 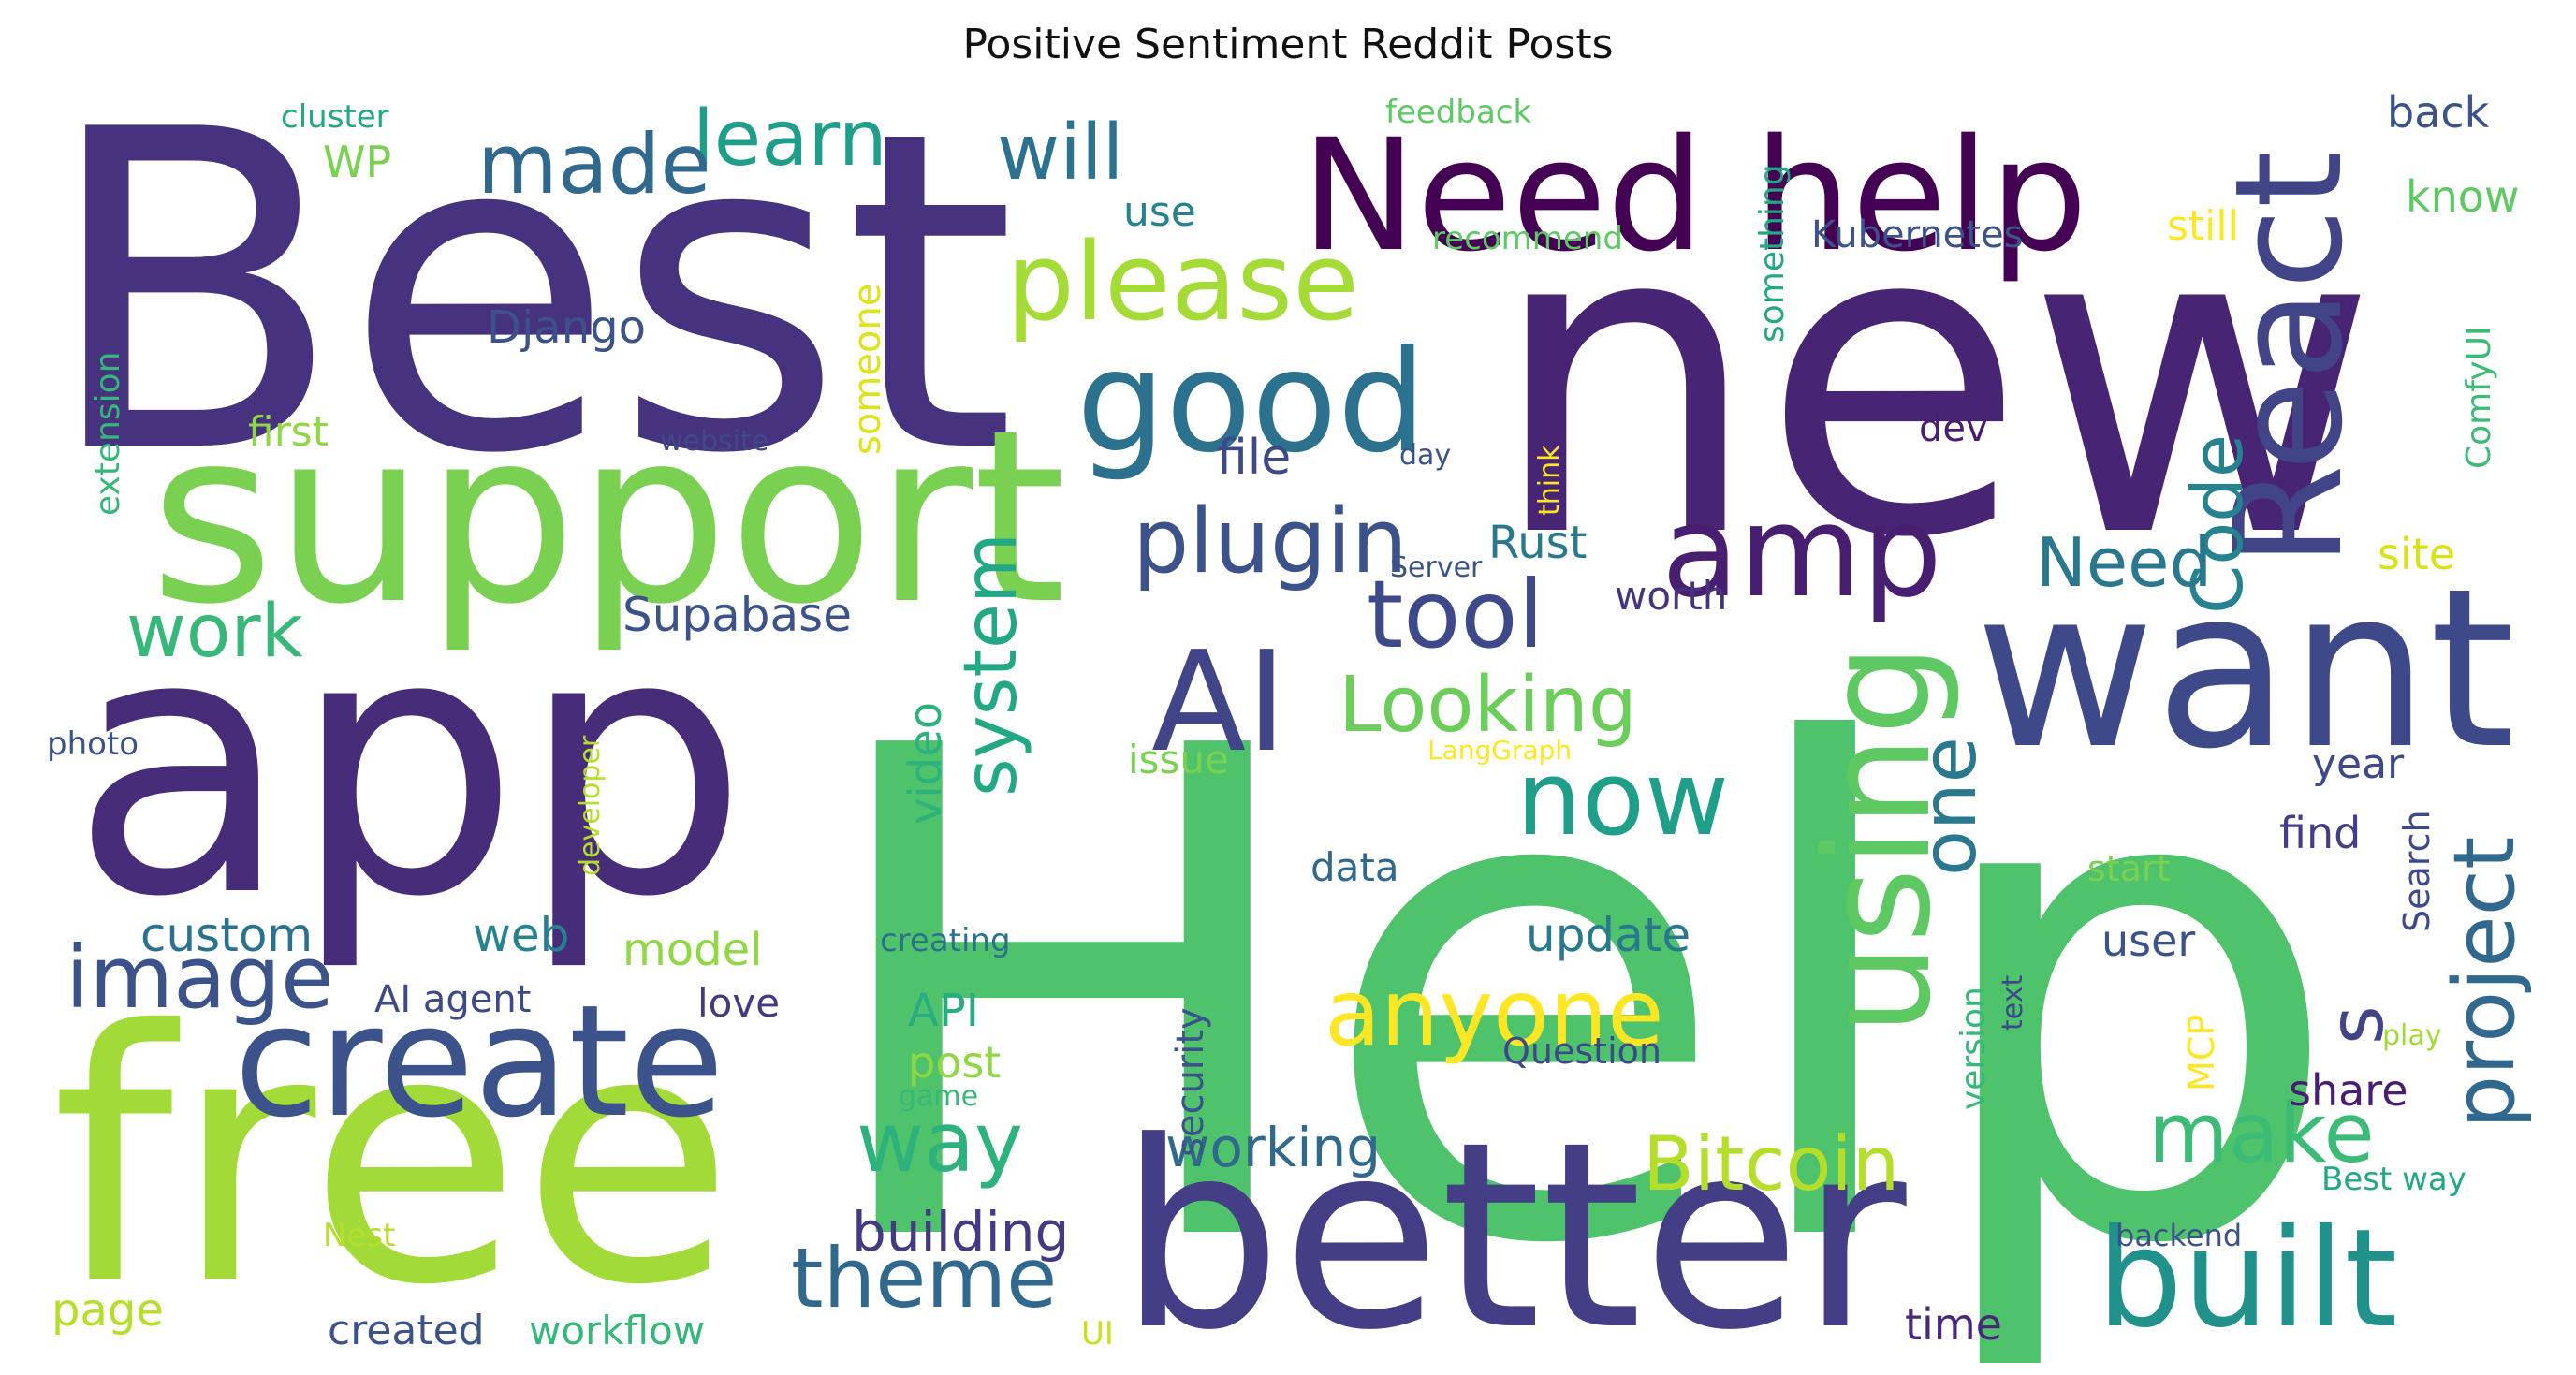 I want to click on word-good: good, so click(x=1251, y=403).